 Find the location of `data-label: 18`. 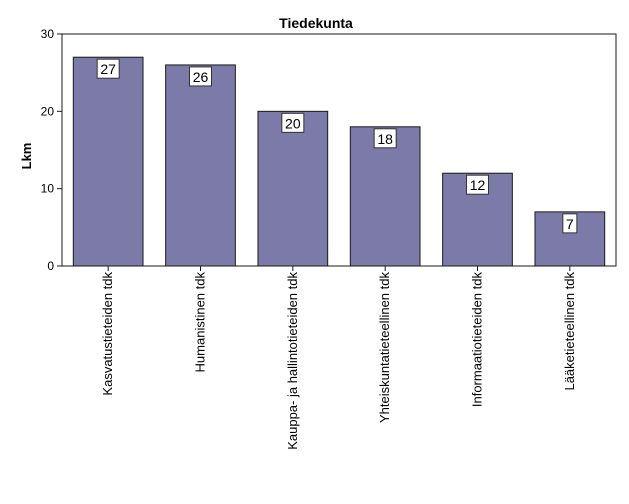

data-label: 18 is located at coordinates (385, 139).